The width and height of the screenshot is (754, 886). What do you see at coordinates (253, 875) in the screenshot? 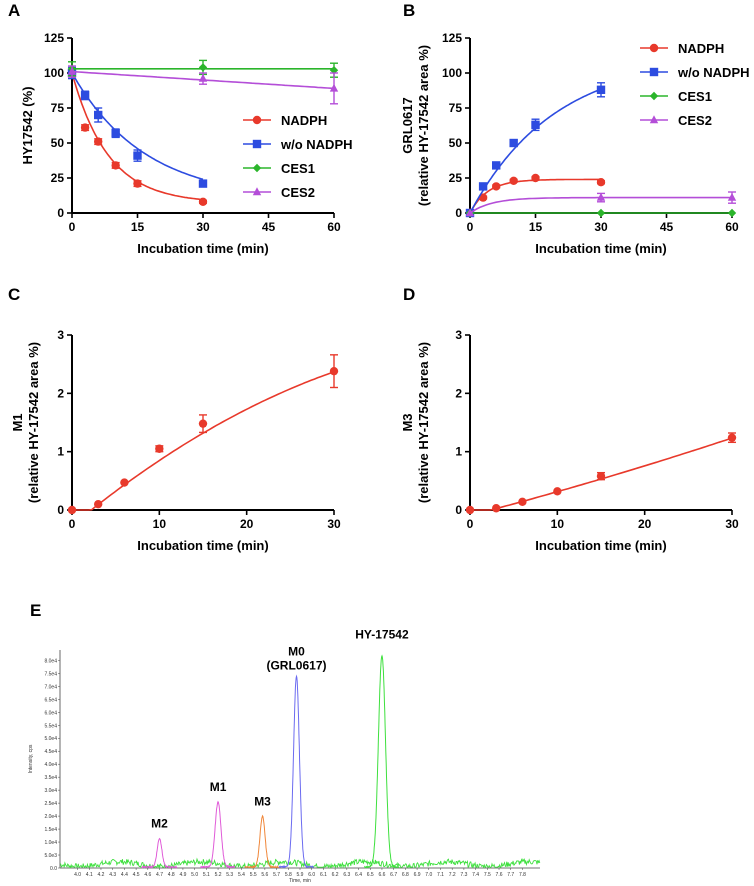
I see `x-tick-label: 5.5` at bounding box center [253, 875].